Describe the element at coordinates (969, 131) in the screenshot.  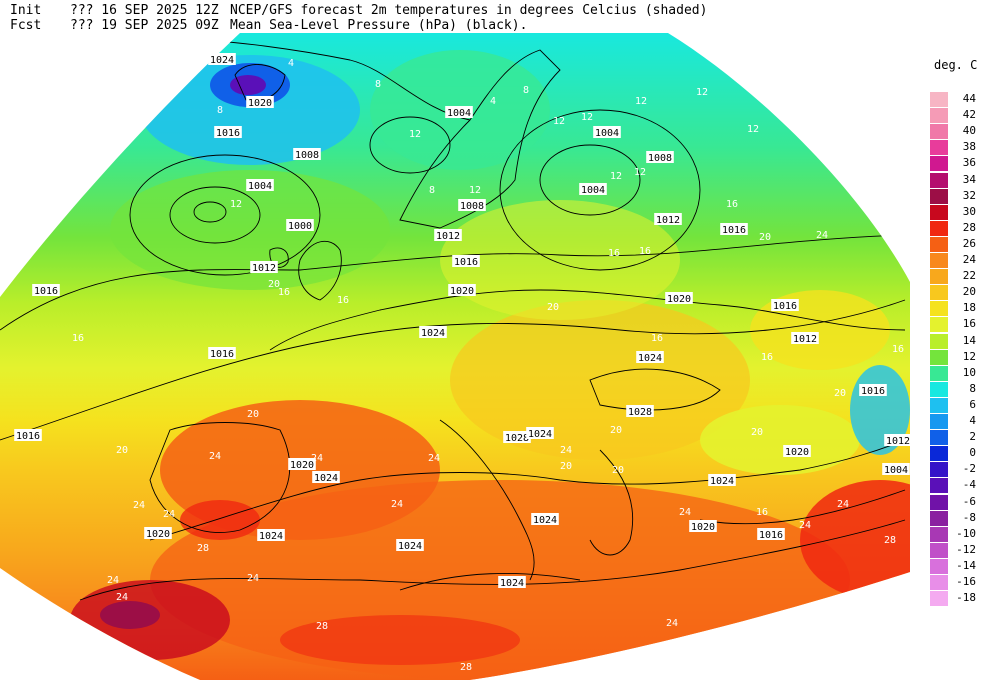
I see `legend-label: 40` at that location.